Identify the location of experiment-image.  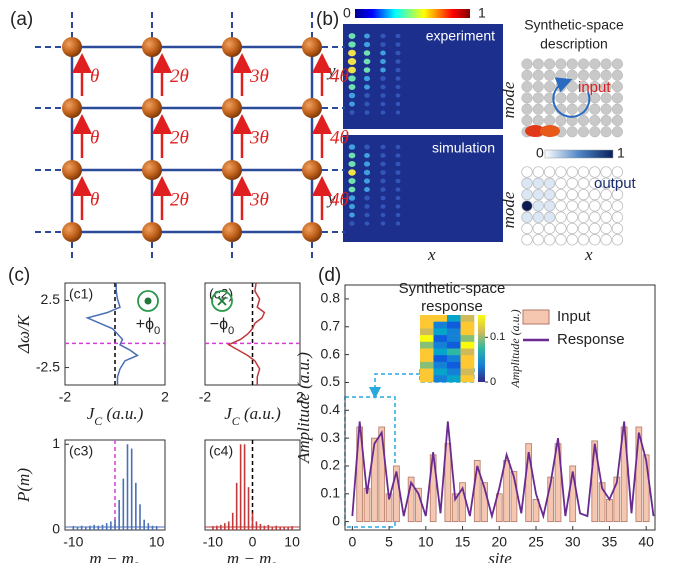
(423, 76).